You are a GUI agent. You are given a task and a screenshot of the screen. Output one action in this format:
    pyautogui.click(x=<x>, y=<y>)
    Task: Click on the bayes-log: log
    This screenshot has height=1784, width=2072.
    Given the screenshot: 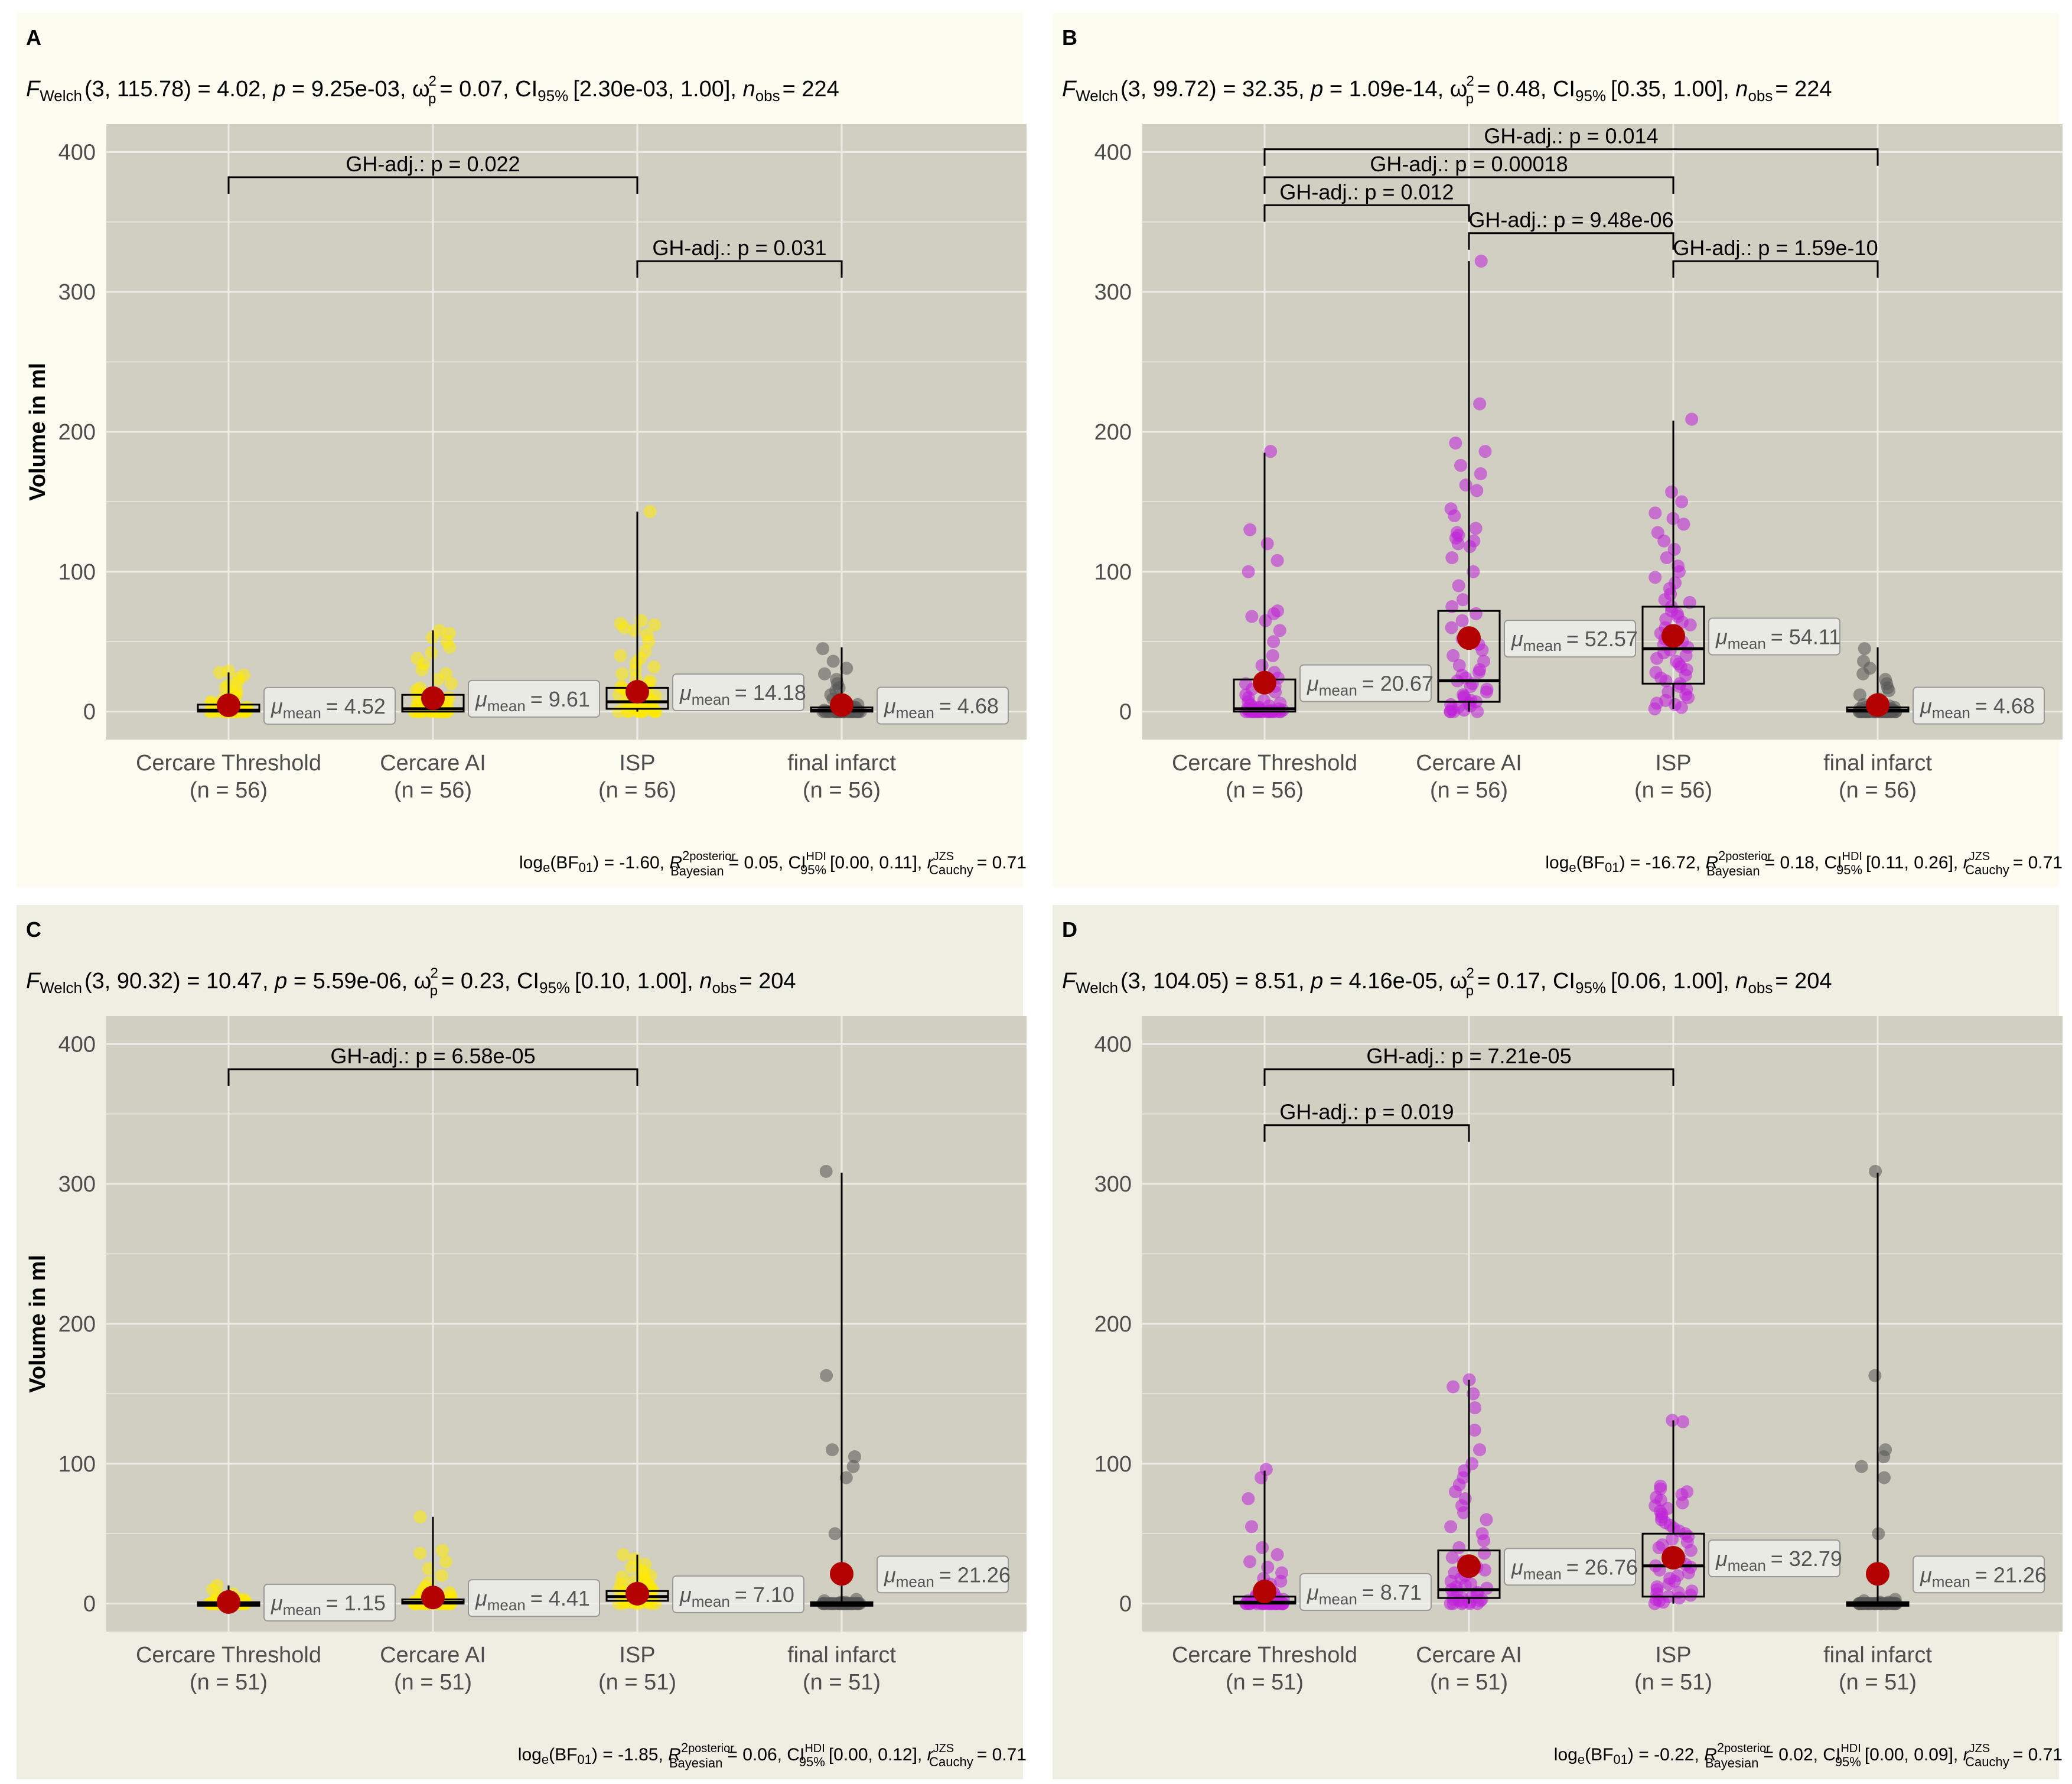 What is the action you would take?
    pyautogui.click(x=530, y=1755)
    